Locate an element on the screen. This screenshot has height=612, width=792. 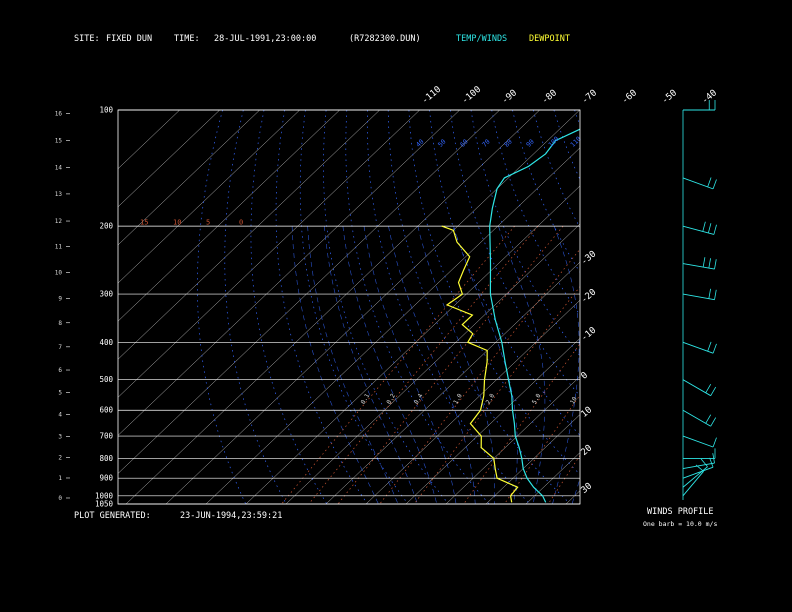
mixing-ratio-label: 1.0 is located at coordinates (458, 398).